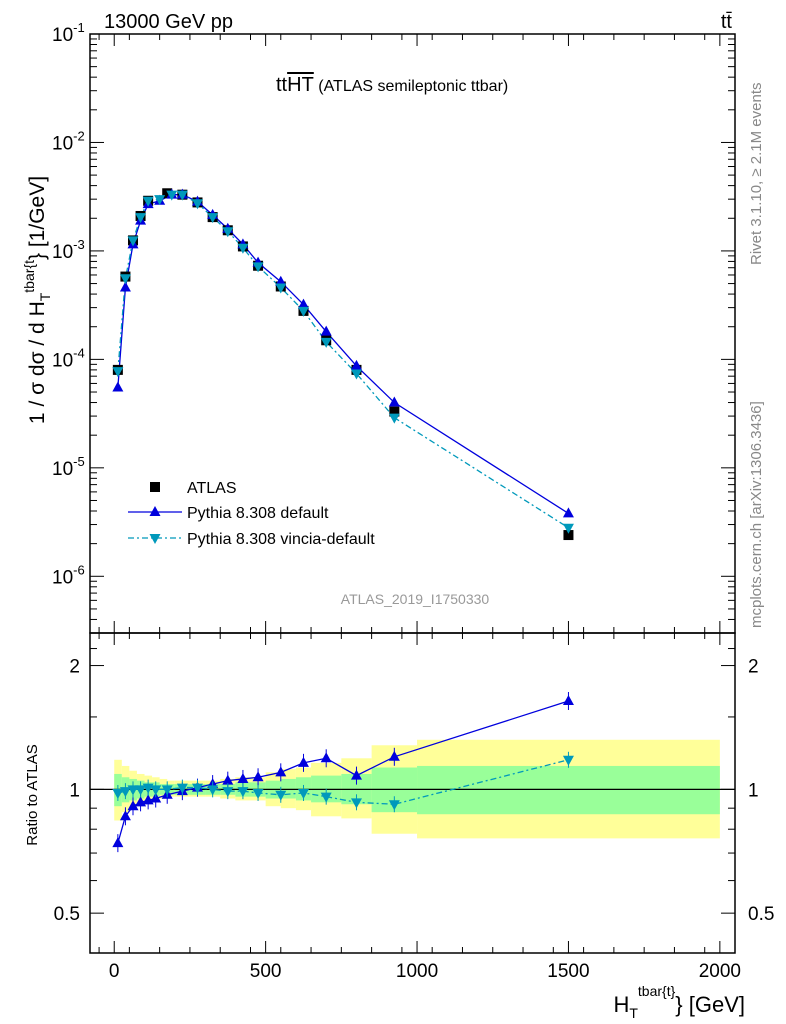 The image size is (786, 1024). I want to click on ratio-tick-label-left: 0.5, so click(67, 914).